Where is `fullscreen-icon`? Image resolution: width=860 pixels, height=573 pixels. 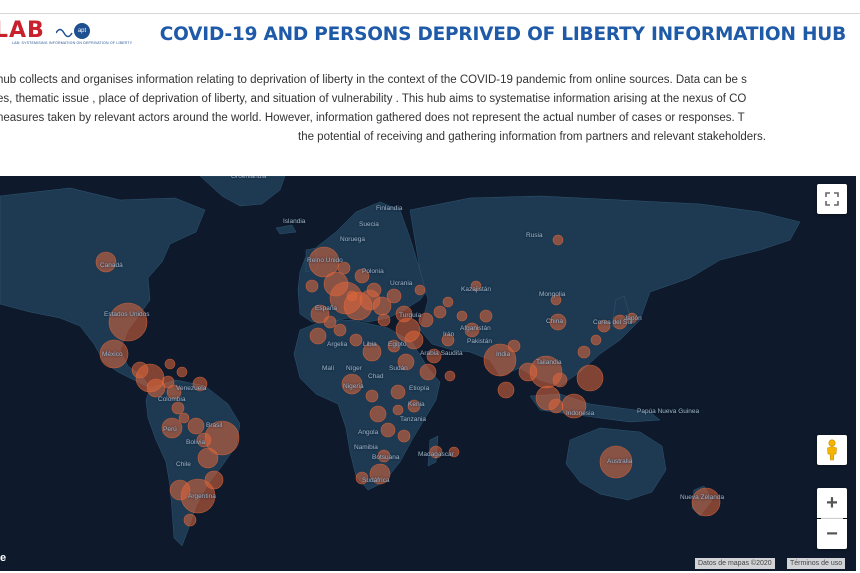
fullscreen-icon is located at coordinates (832, 199).